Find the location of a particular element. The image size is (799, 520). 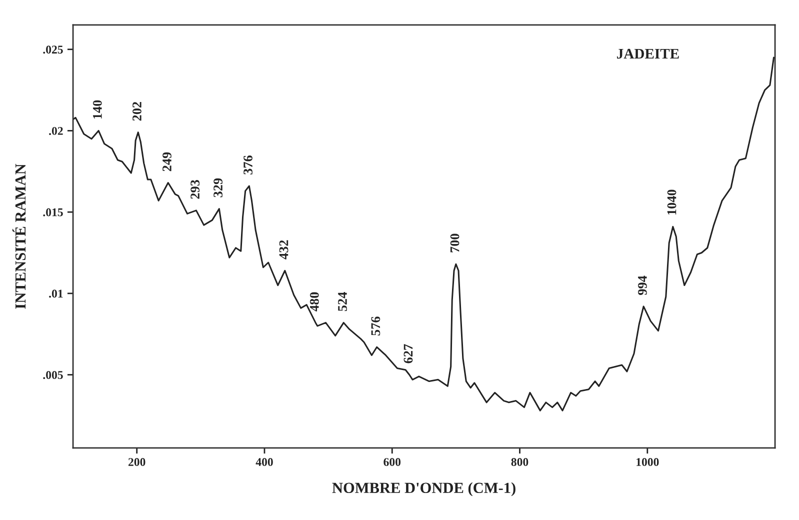

annotation: 1040 is located at coordinates (671, 202).